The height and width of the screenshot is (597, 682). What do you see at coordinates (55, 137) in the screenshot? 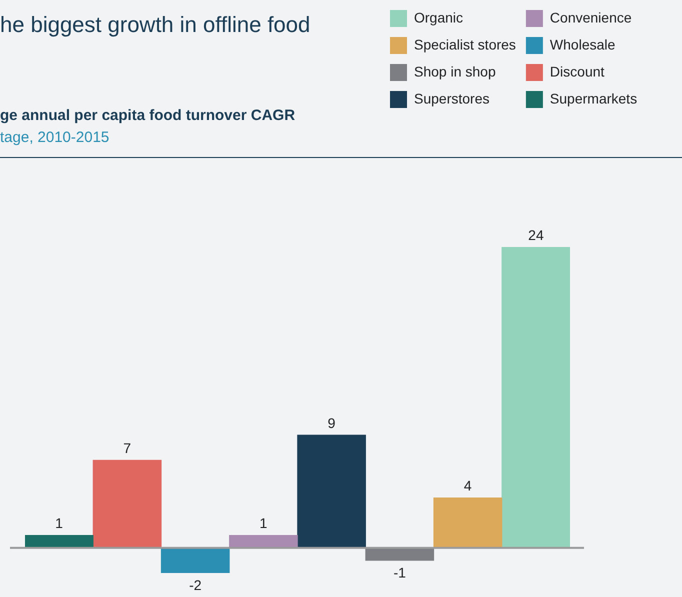
I see `text: tage, 2010-2015` at bounding box center [55, 137].